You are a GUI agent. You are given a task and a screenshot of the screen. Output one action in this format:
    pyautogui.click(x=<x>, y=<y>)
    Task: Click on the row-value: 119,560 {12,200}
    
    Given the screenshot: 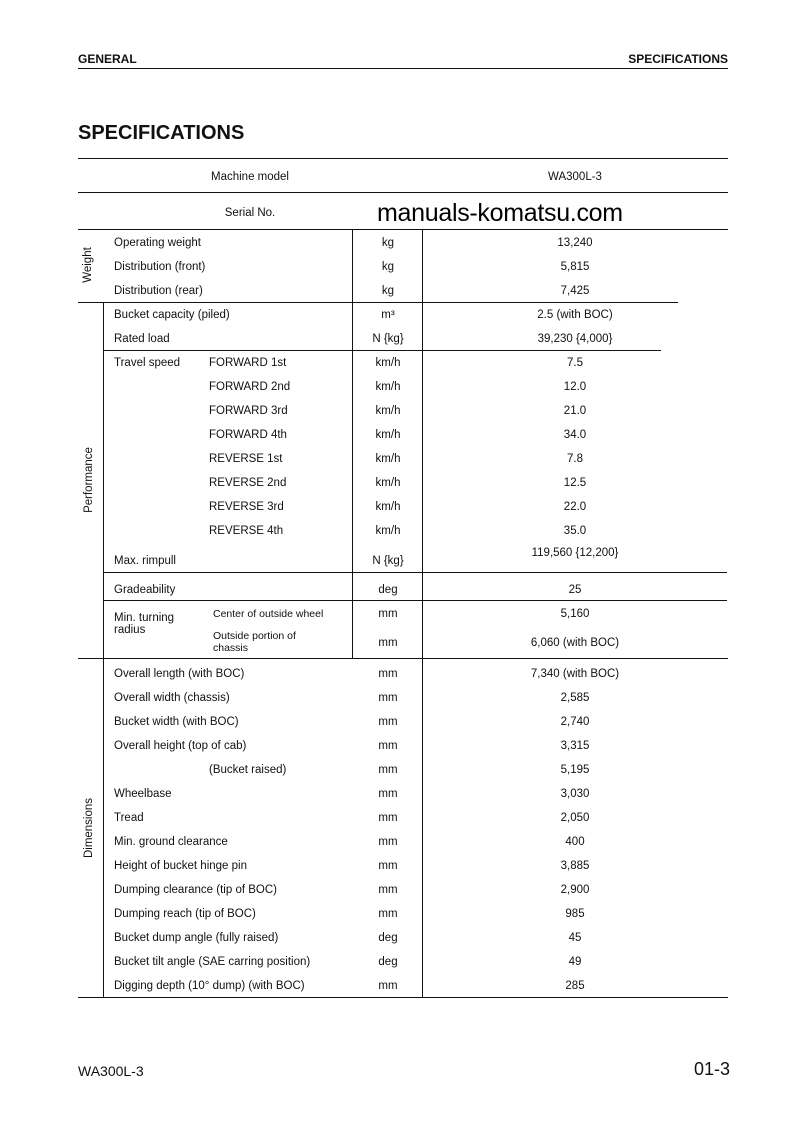 What is the action you would take?
    pyautogui.click(x=575, y=553)
    